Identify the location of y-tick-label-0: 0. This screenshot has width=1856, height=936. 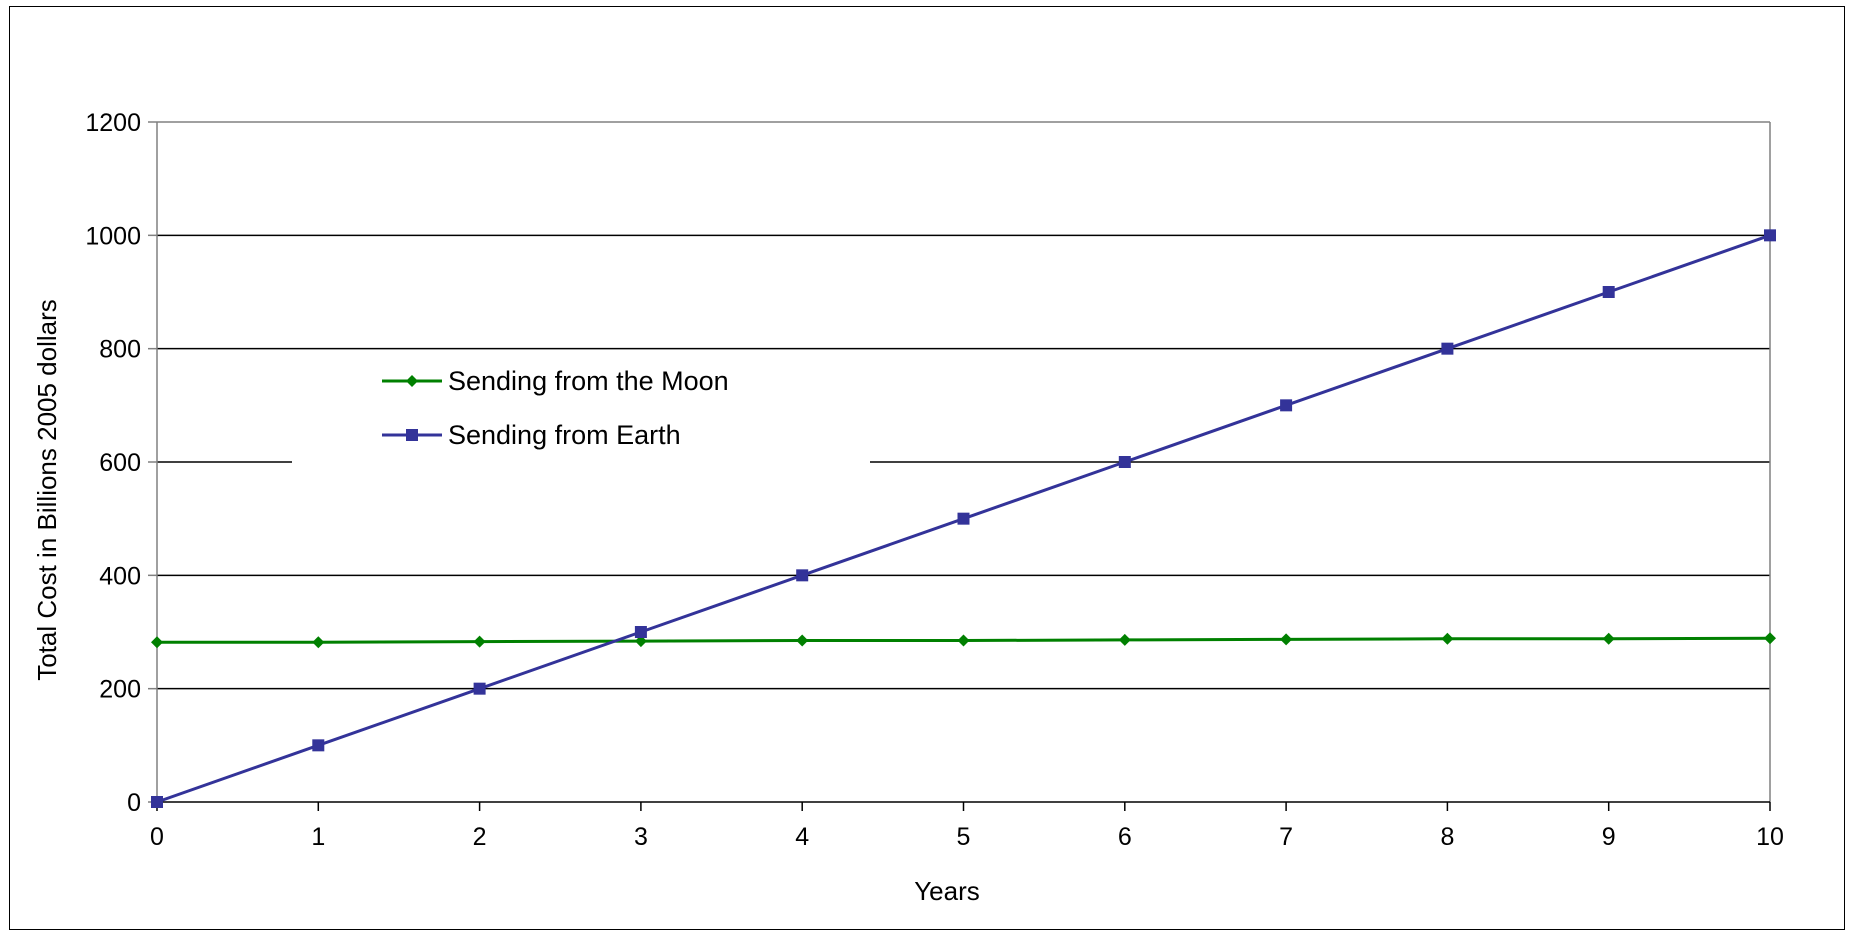
(134, 803).